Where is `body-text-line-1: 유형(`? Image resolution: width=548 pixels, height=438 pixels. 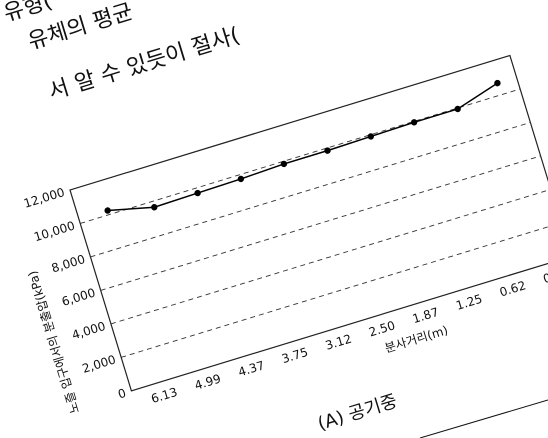
body-text-line-1: 유형( is located at coordinates (28, 13).